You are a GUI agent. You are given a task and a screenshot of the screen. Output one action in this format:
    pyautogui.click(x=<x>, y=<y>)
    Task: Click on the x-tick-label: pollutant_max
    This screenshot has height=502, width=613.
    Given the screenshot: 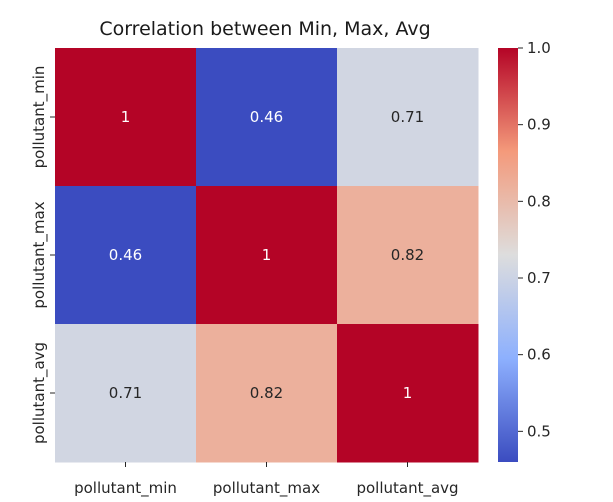 What is the action you would take?
    pyautogui.click(x=266, y=488)
    